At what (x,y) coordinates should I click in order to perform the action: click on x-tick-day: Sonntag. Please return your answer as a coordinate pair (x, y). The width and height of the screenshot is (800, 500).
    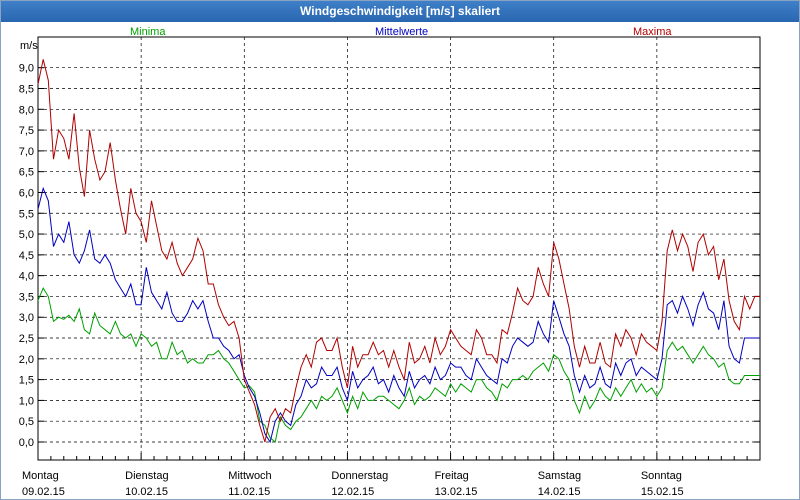
    Looking at the image, I should click on (661, 476).